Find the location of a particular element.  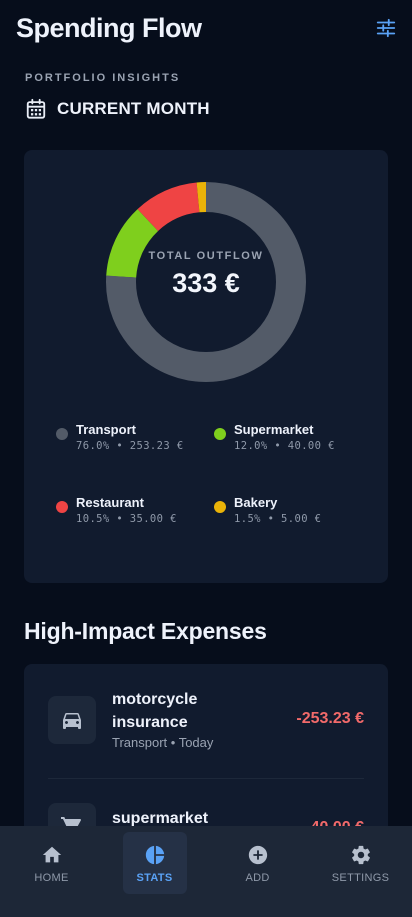

nav-stats: STATS is located at coordinates (154, 871).